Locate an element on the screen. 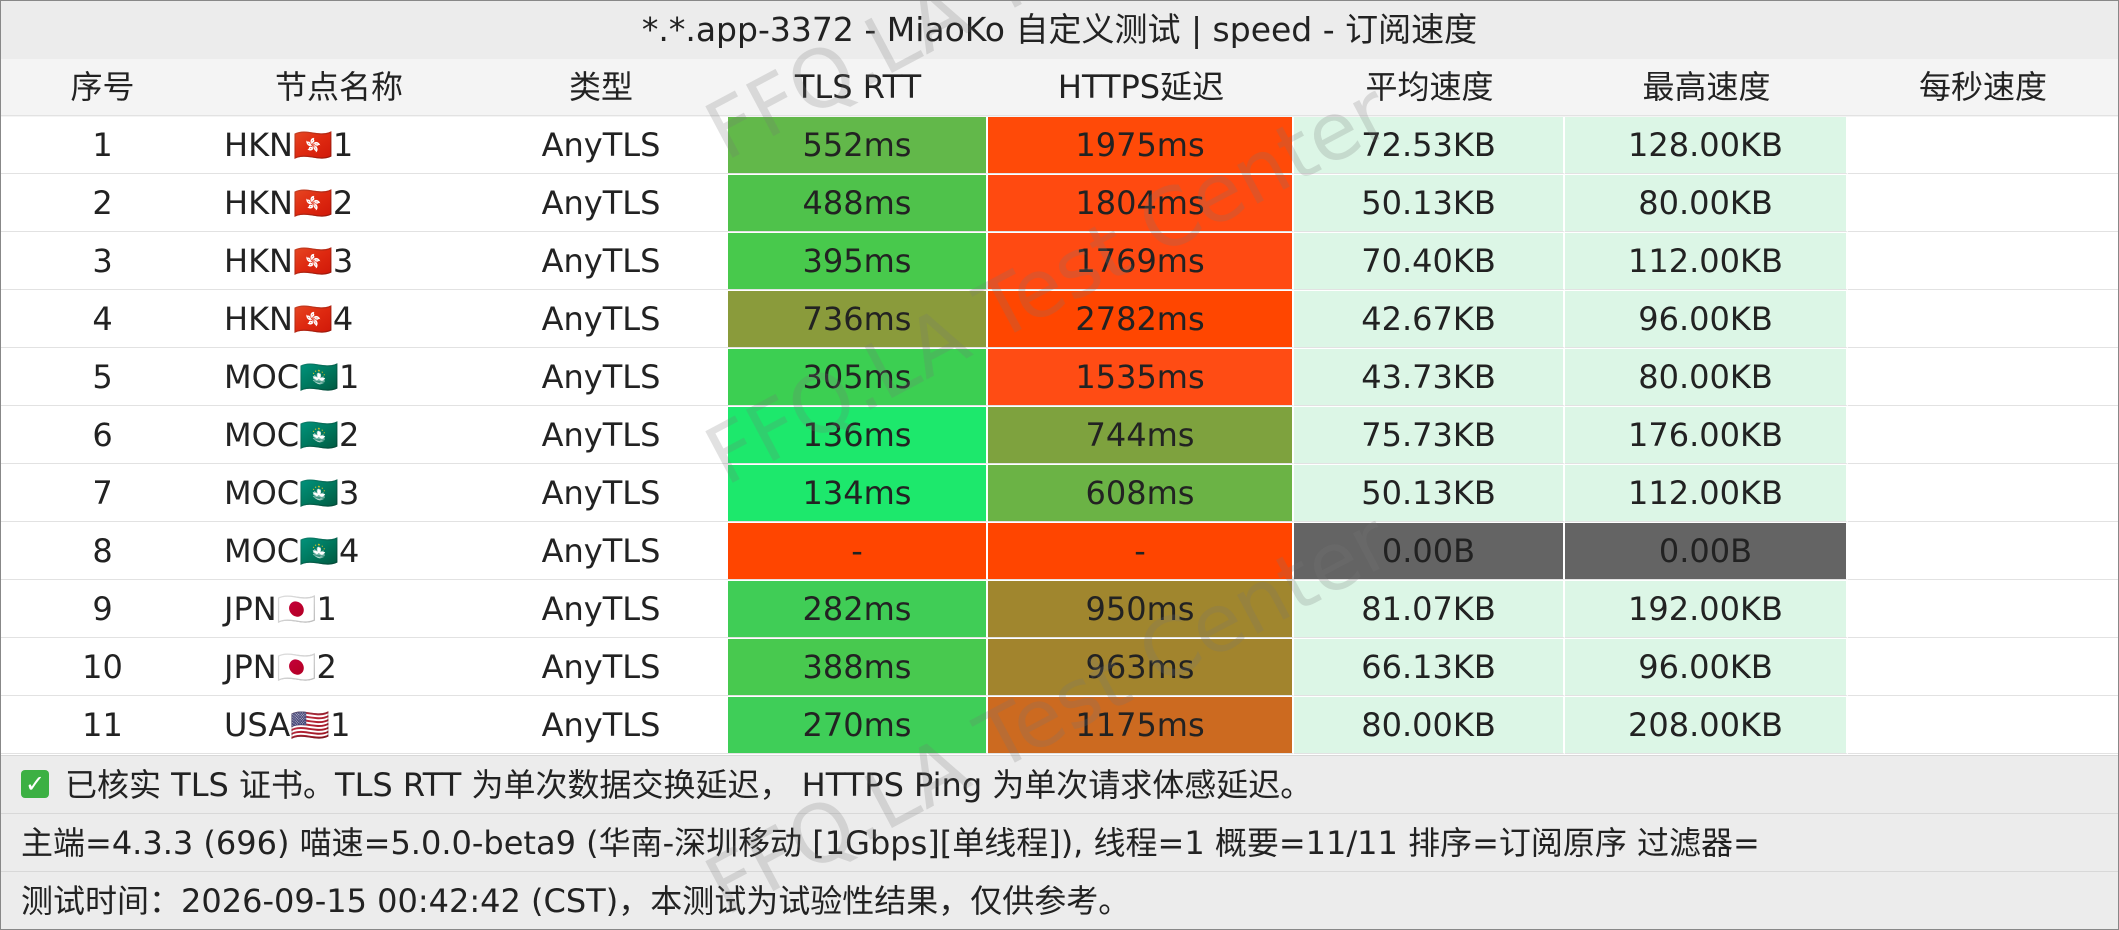 Image resolution: width=2119 pixels, height=930 pixels. table-cell: 9 is located at coordinates (102, 609).